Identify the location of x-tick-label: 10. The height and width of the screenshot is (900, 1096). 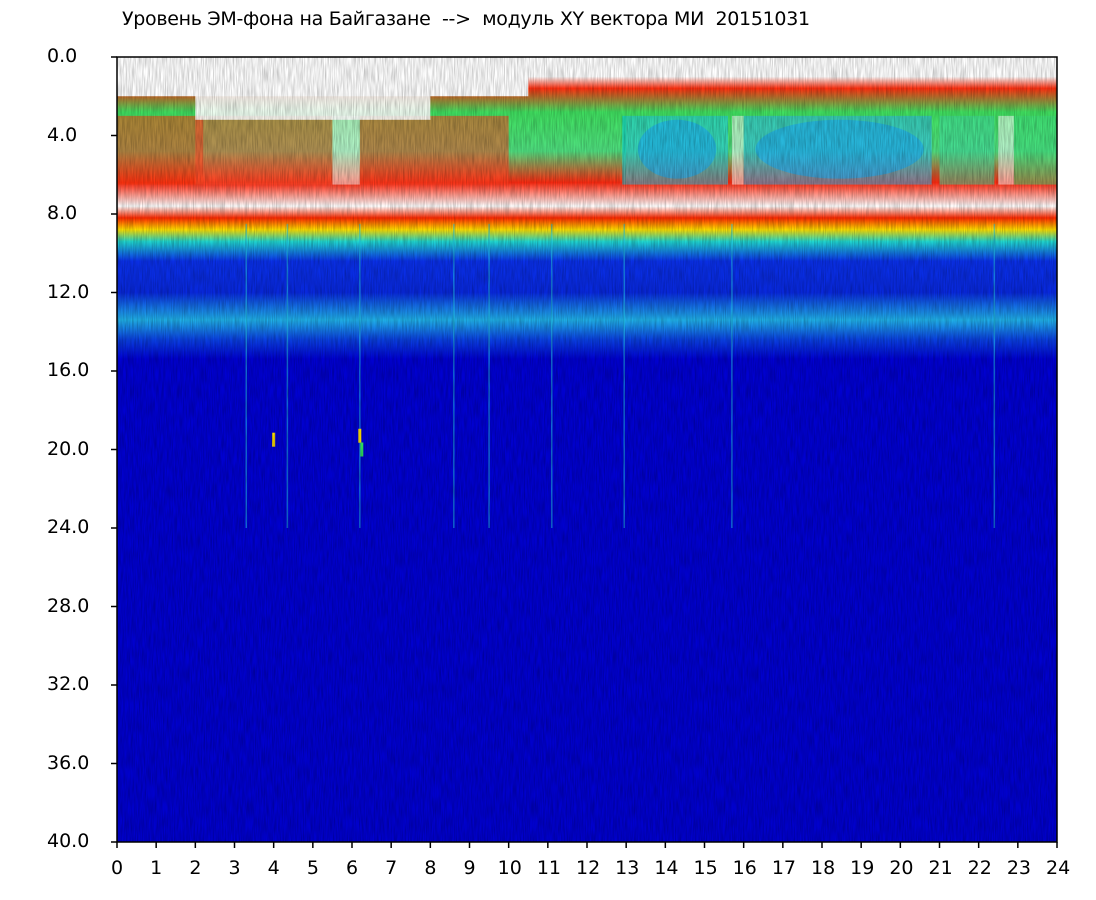
(509, 868).